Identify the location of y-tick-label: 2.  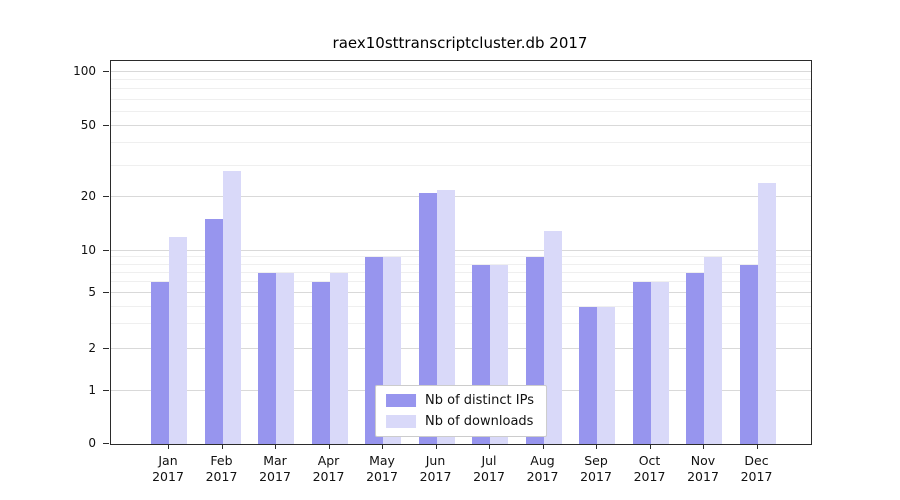
(92, 347).